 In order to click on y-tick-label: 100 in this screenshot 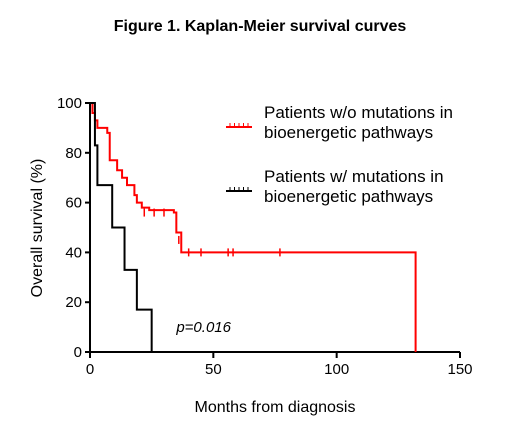, I will do `click(69, 103)`.